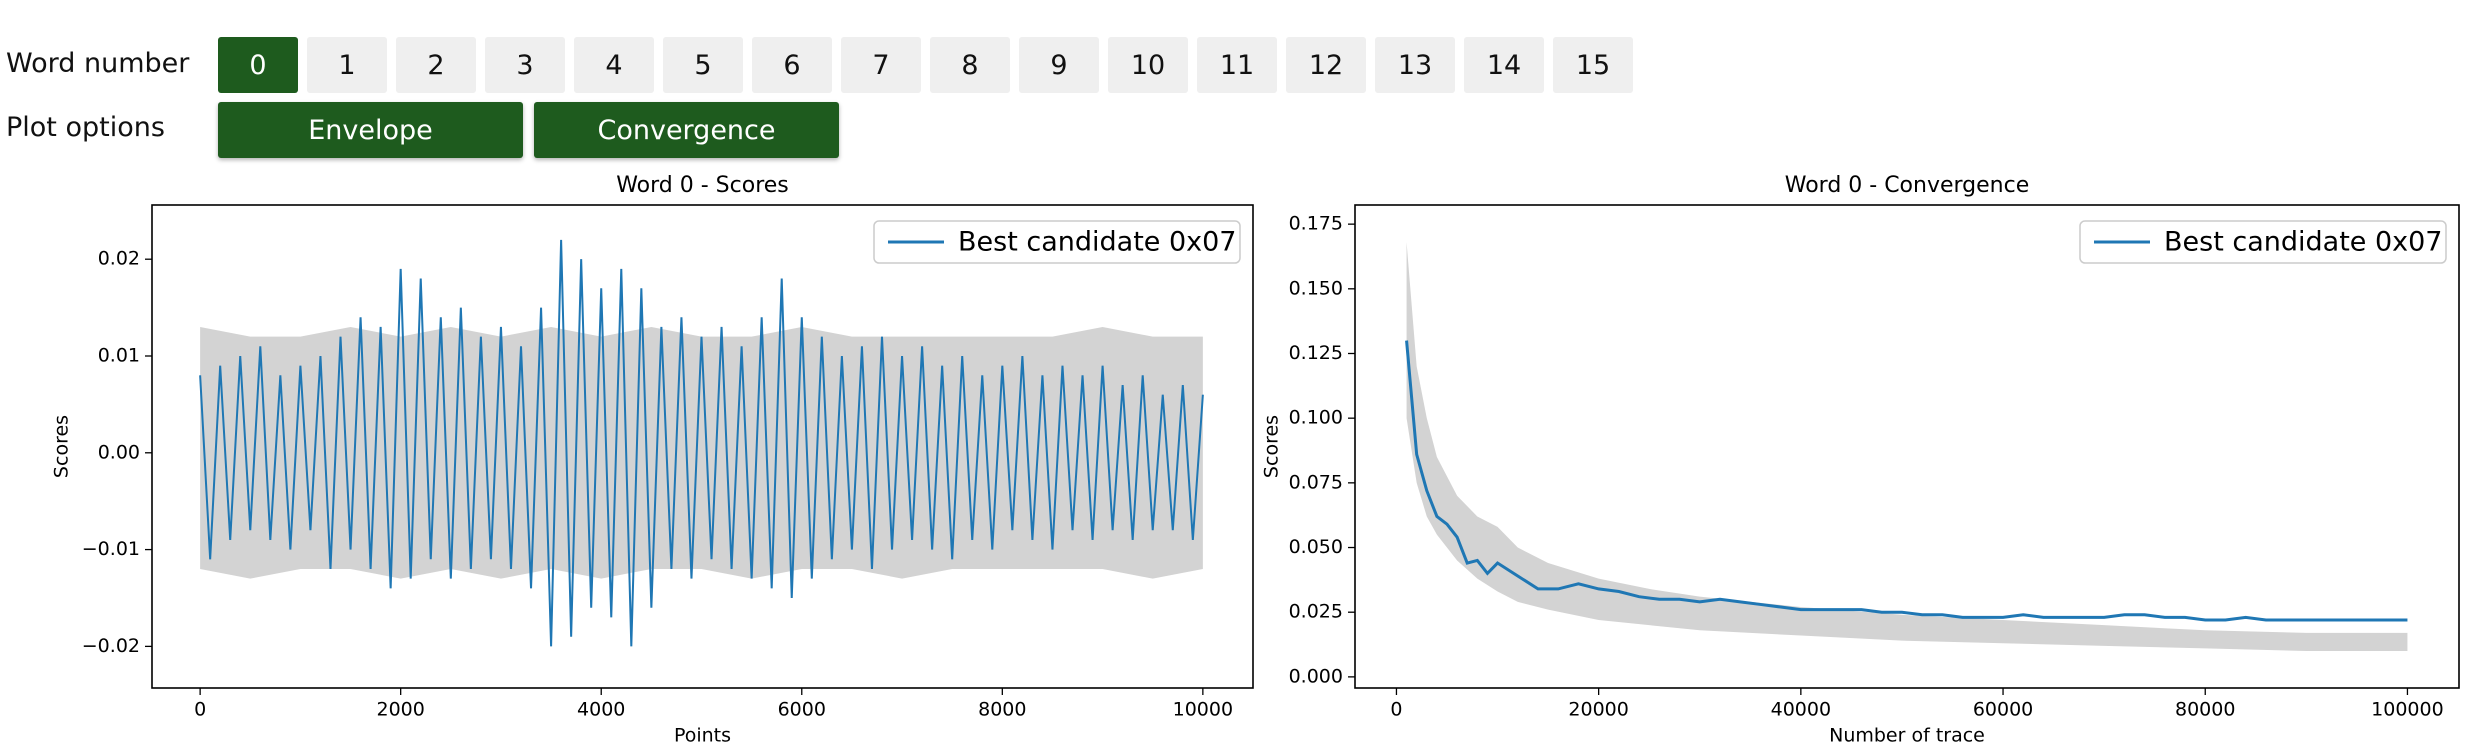 This screenshot has width=2476, height=750. I want to click on x-tick-label: 10000, so click(1203, 710).